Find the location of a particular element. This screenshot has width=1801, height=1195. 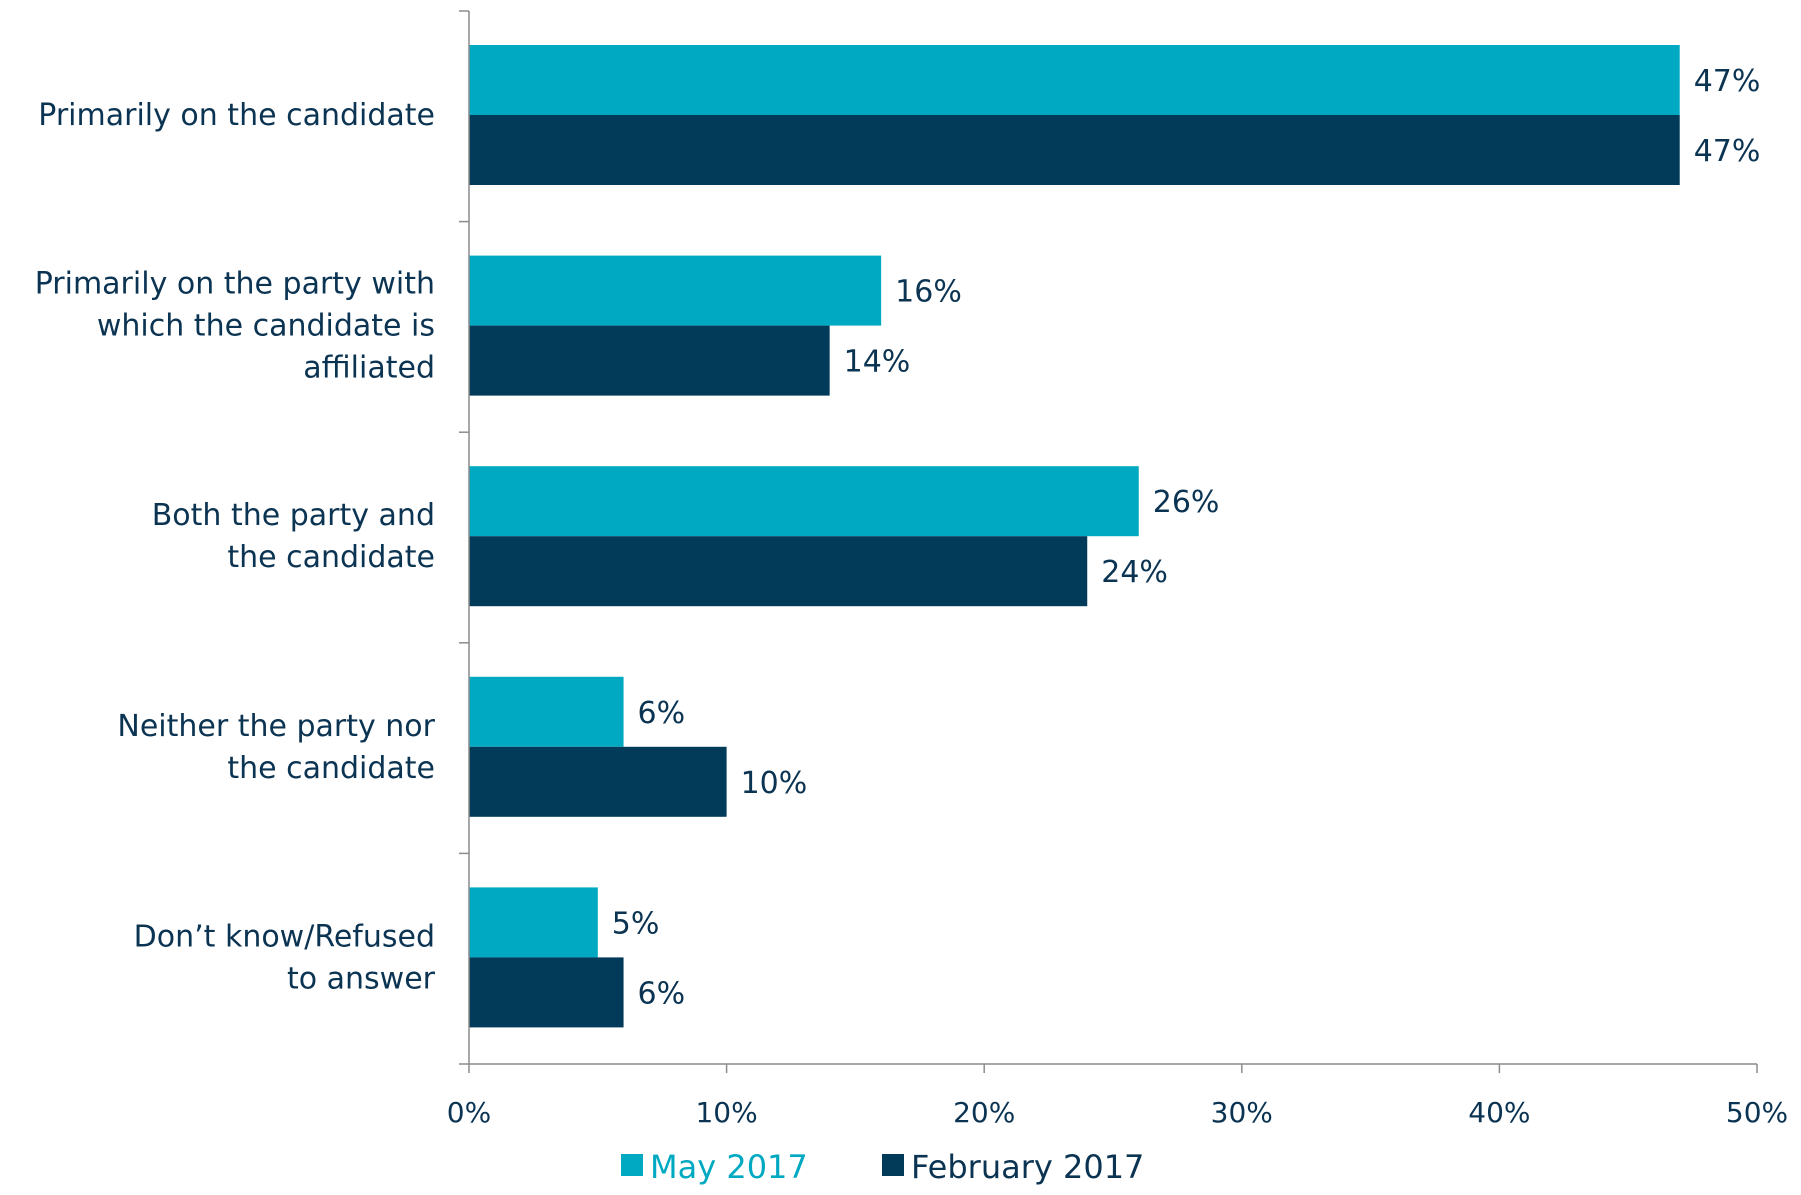

legend-swatch-february-2017 is located at coordinates (893, 1165).